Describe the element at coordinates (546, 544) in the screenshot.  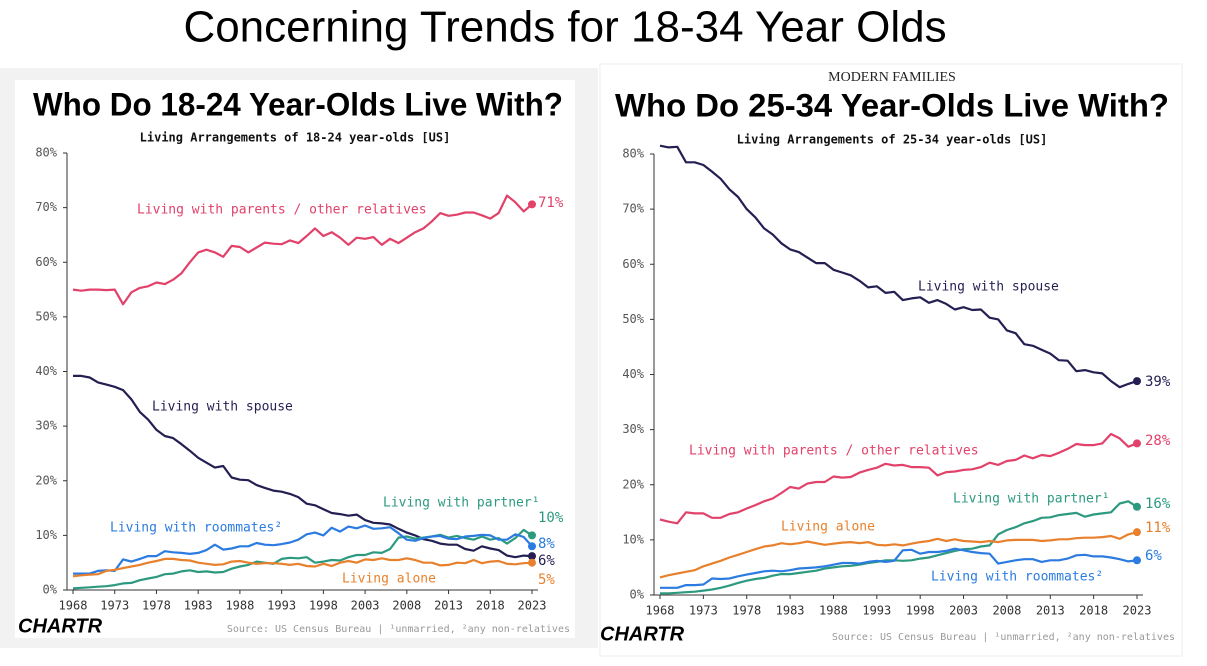
I see `end-label: 8%` at that location.